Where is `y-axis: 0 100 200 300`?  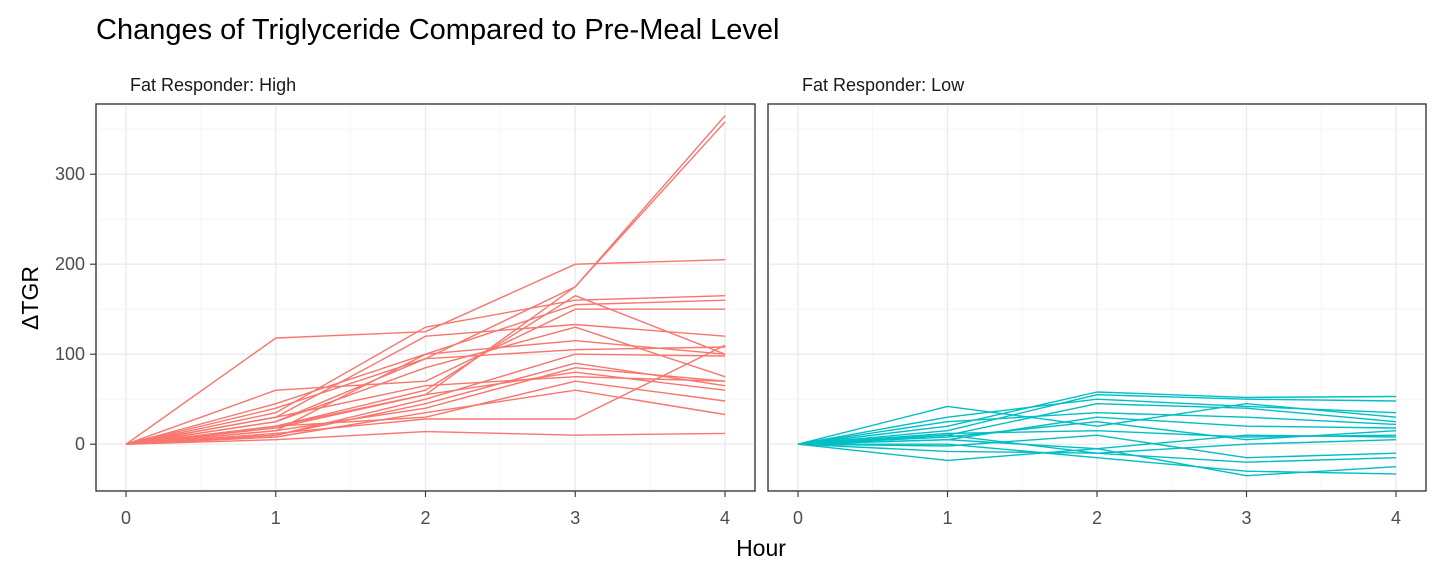 y-axis: 0 100 200 300 is located at coordinates (75, 309).